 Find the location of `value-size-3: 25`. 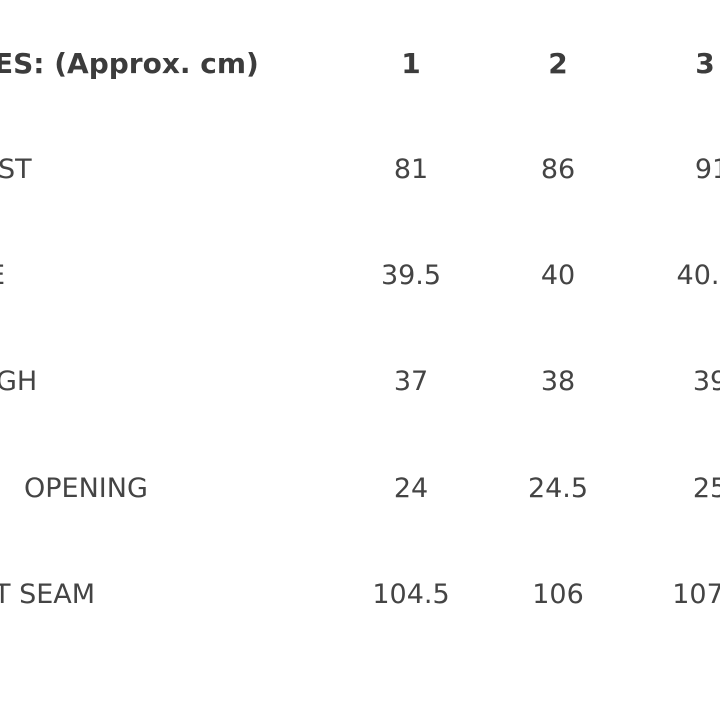

value-size-3: 25 is located at coordinates (706, 488).